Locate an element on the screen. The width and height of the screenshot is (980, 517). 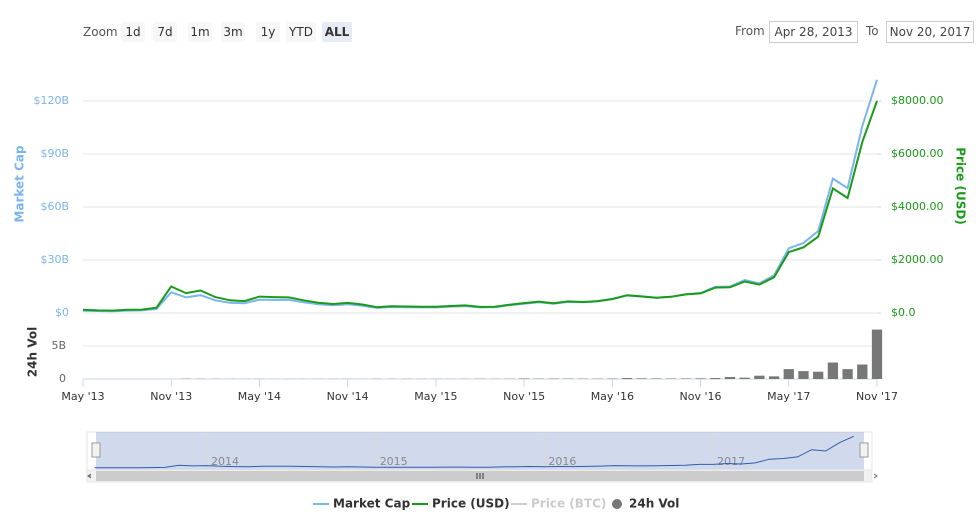
y2-axis-title: Price (USD) is located at coordinates (961, 186).